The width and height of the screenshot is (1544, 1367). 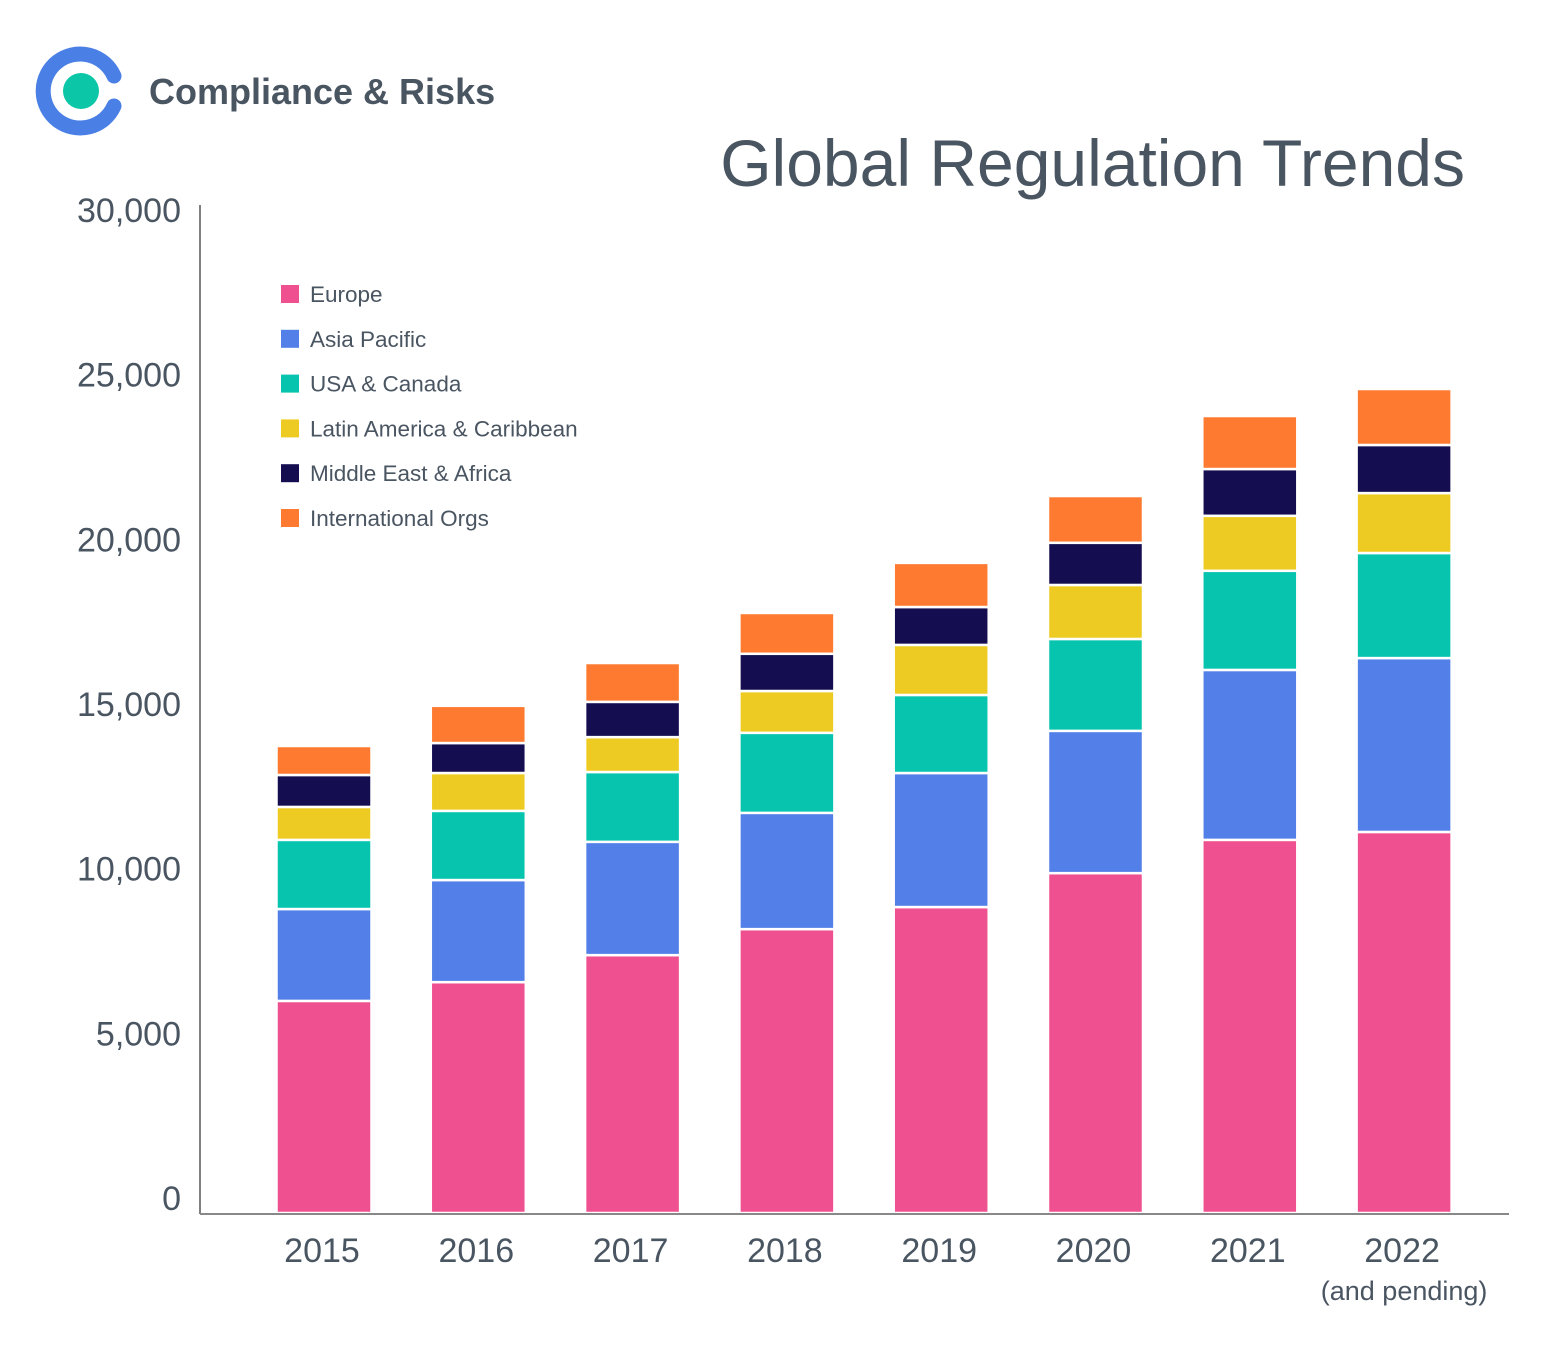 I want to click on logo-ring-icon, so click(x=78, y=91).